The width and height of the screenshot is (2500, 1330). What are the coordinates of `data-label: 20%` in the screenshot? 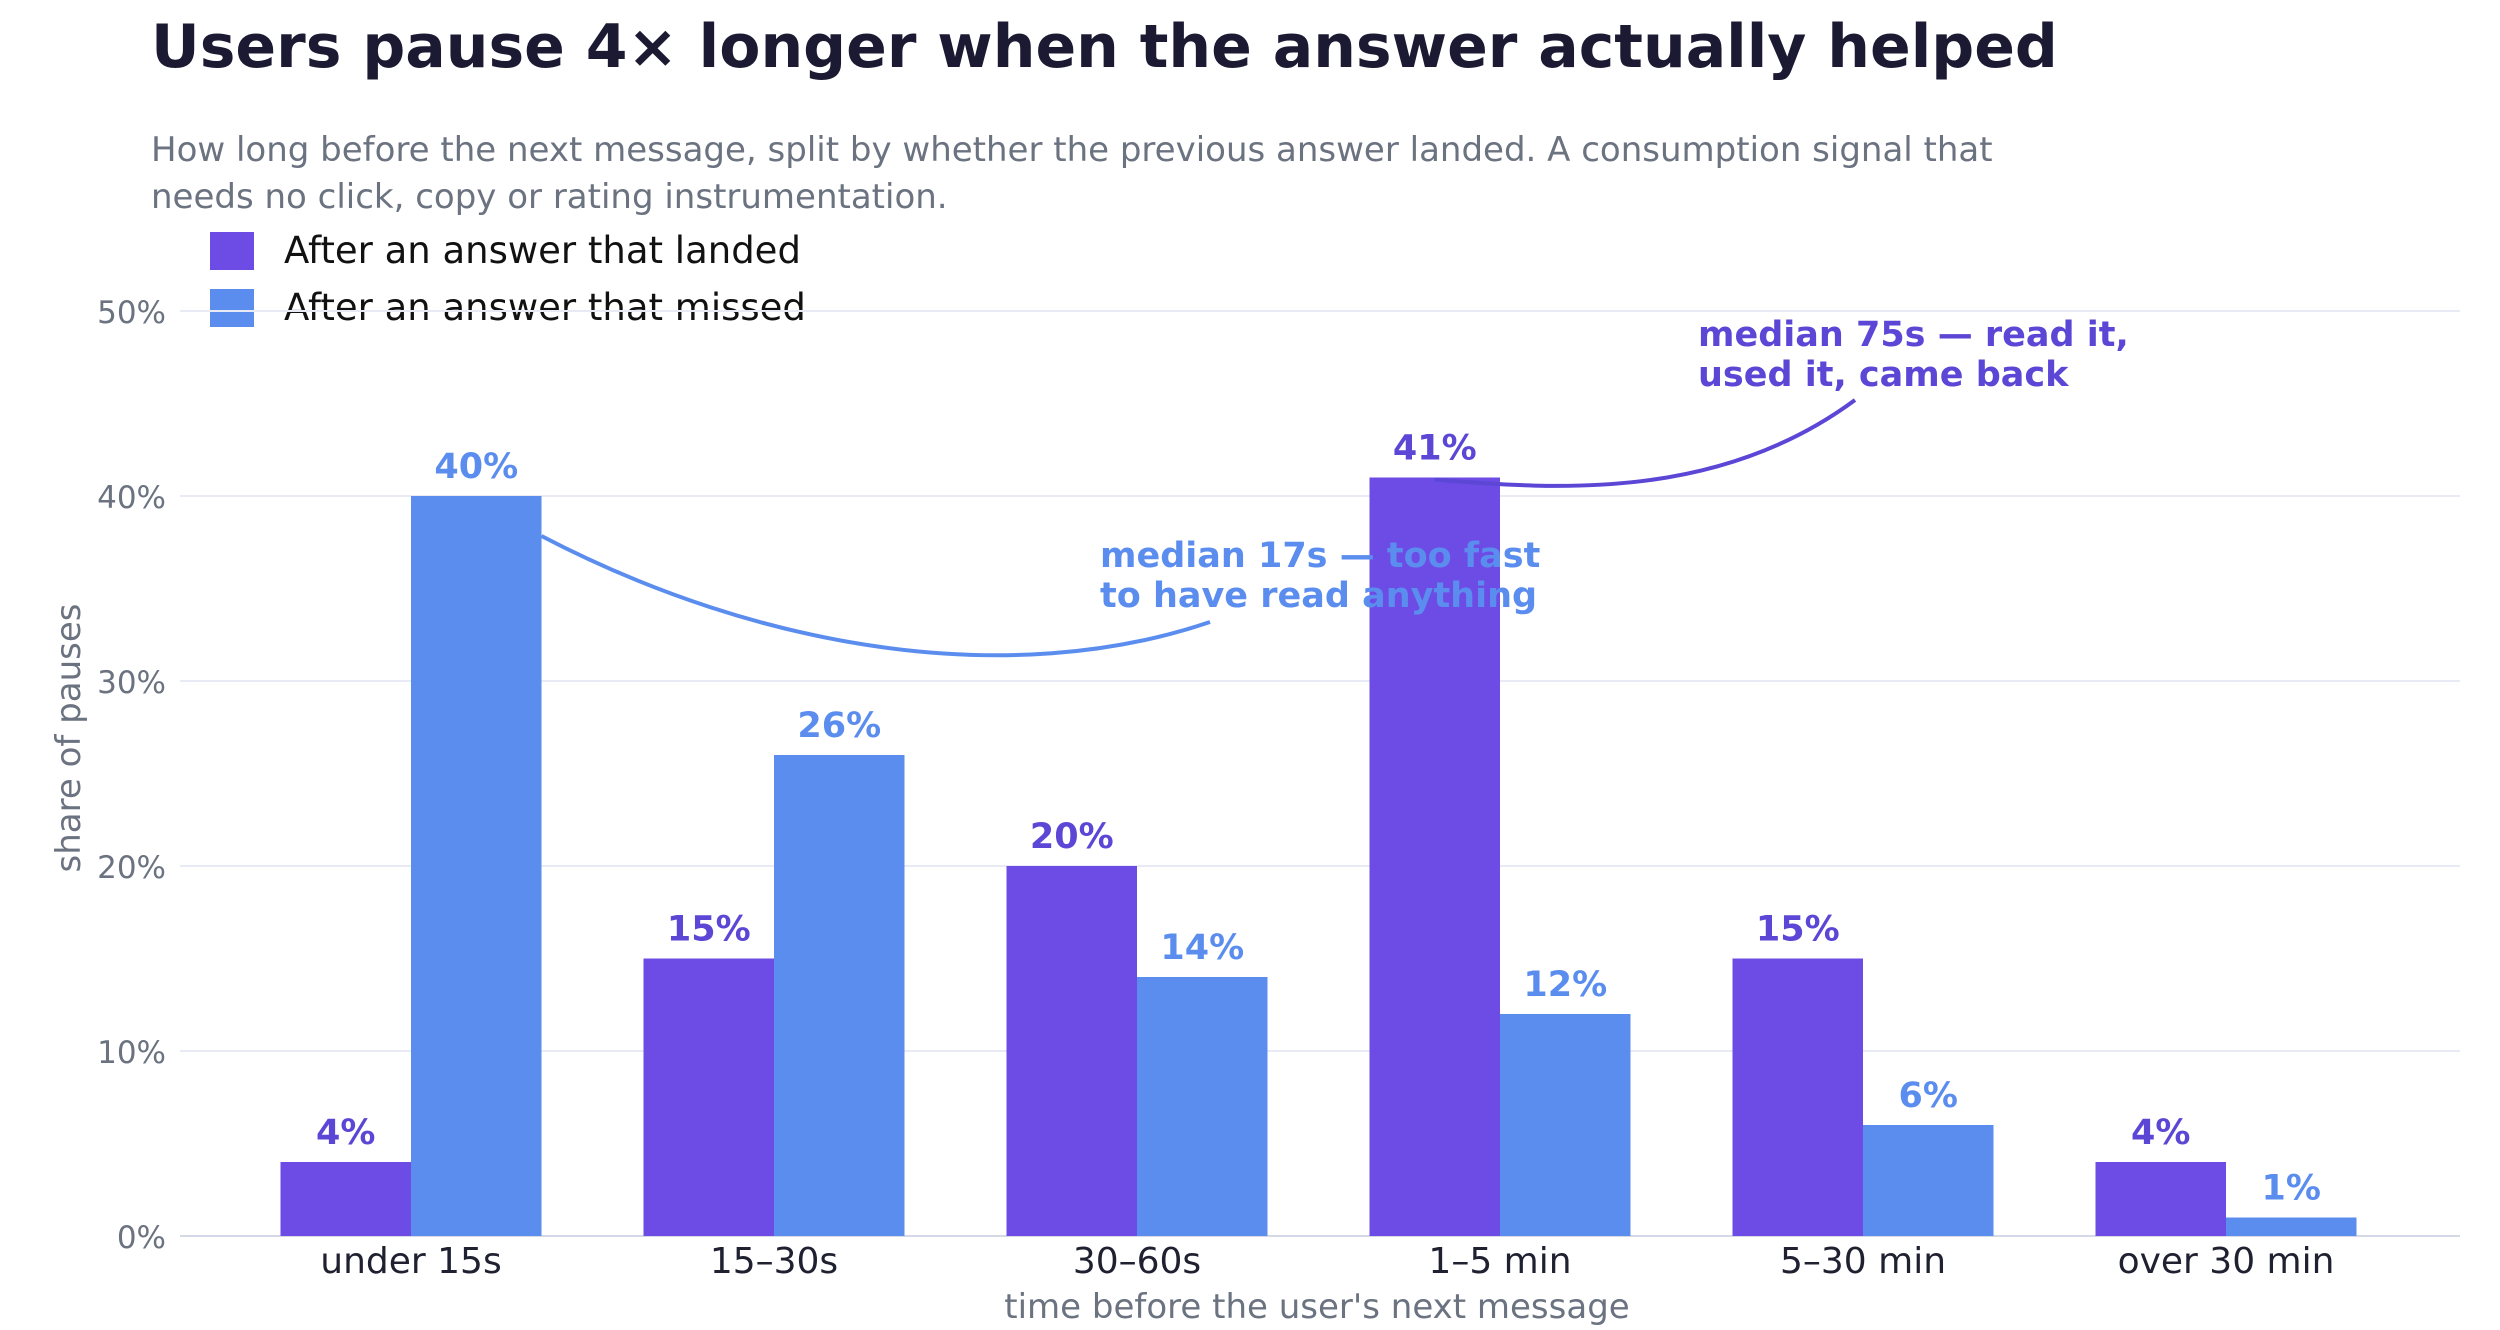 It's located at (1072, 837).